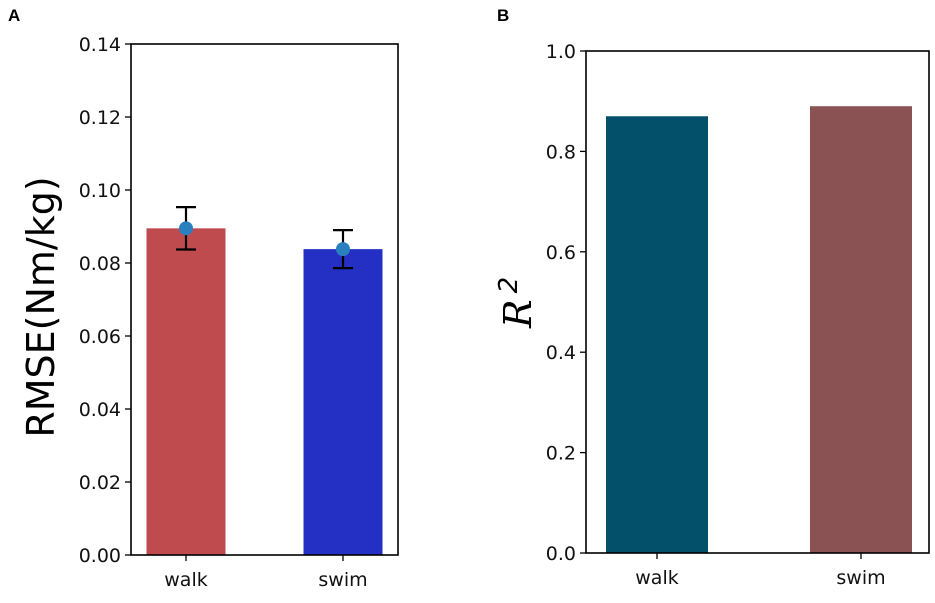 Image resolution: width=935 pixels, height=603 pixels. Describe the element at coordinates (100, 410) in the screenshot. I see `y-tick-label: 0.04` at that location.